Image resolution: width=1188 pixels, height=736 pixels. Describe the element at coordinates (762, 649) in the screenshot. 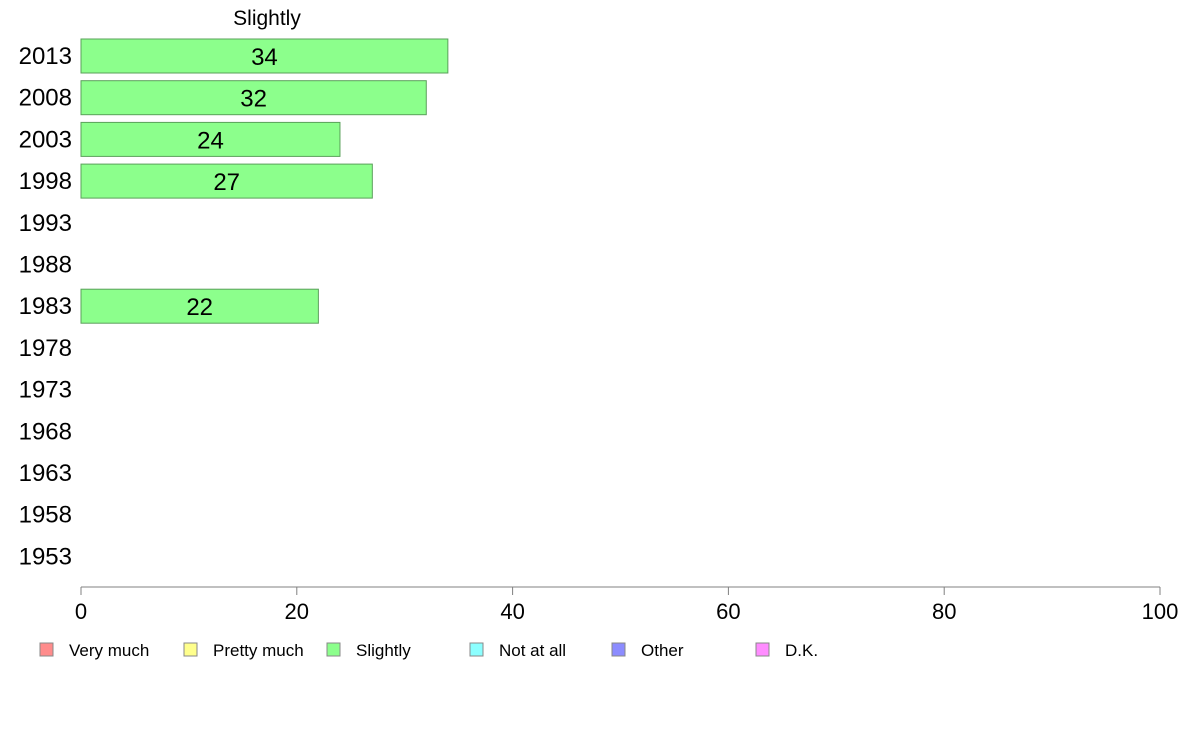

I see `legend-swatch-d-k` at that location.